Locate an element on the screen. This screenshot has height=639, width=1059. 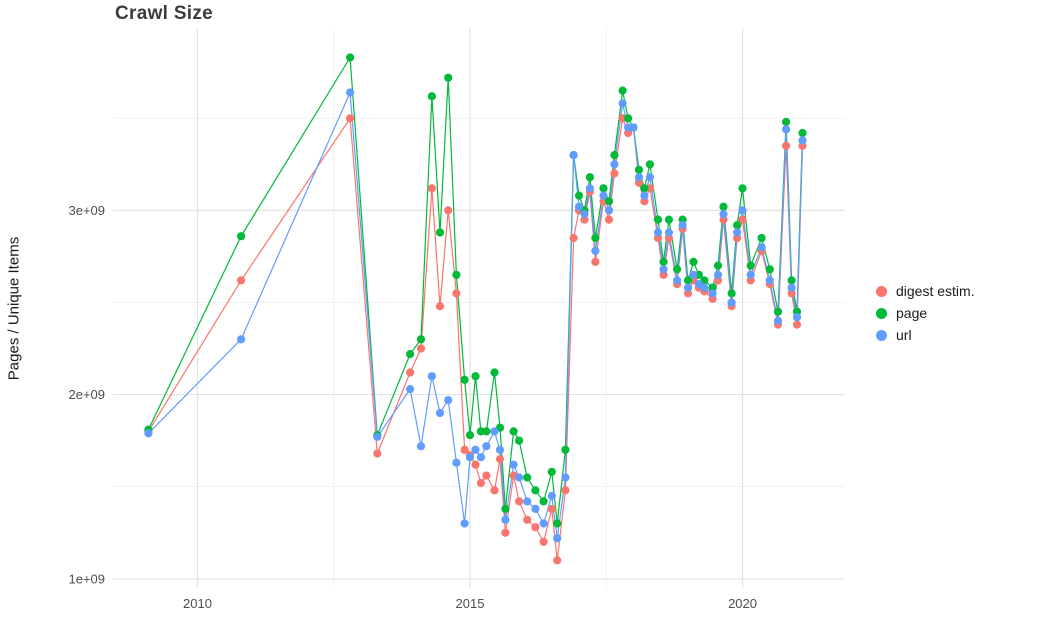
legend-item-digest-estim-: digest estim. is located at coordinates (925, 291).